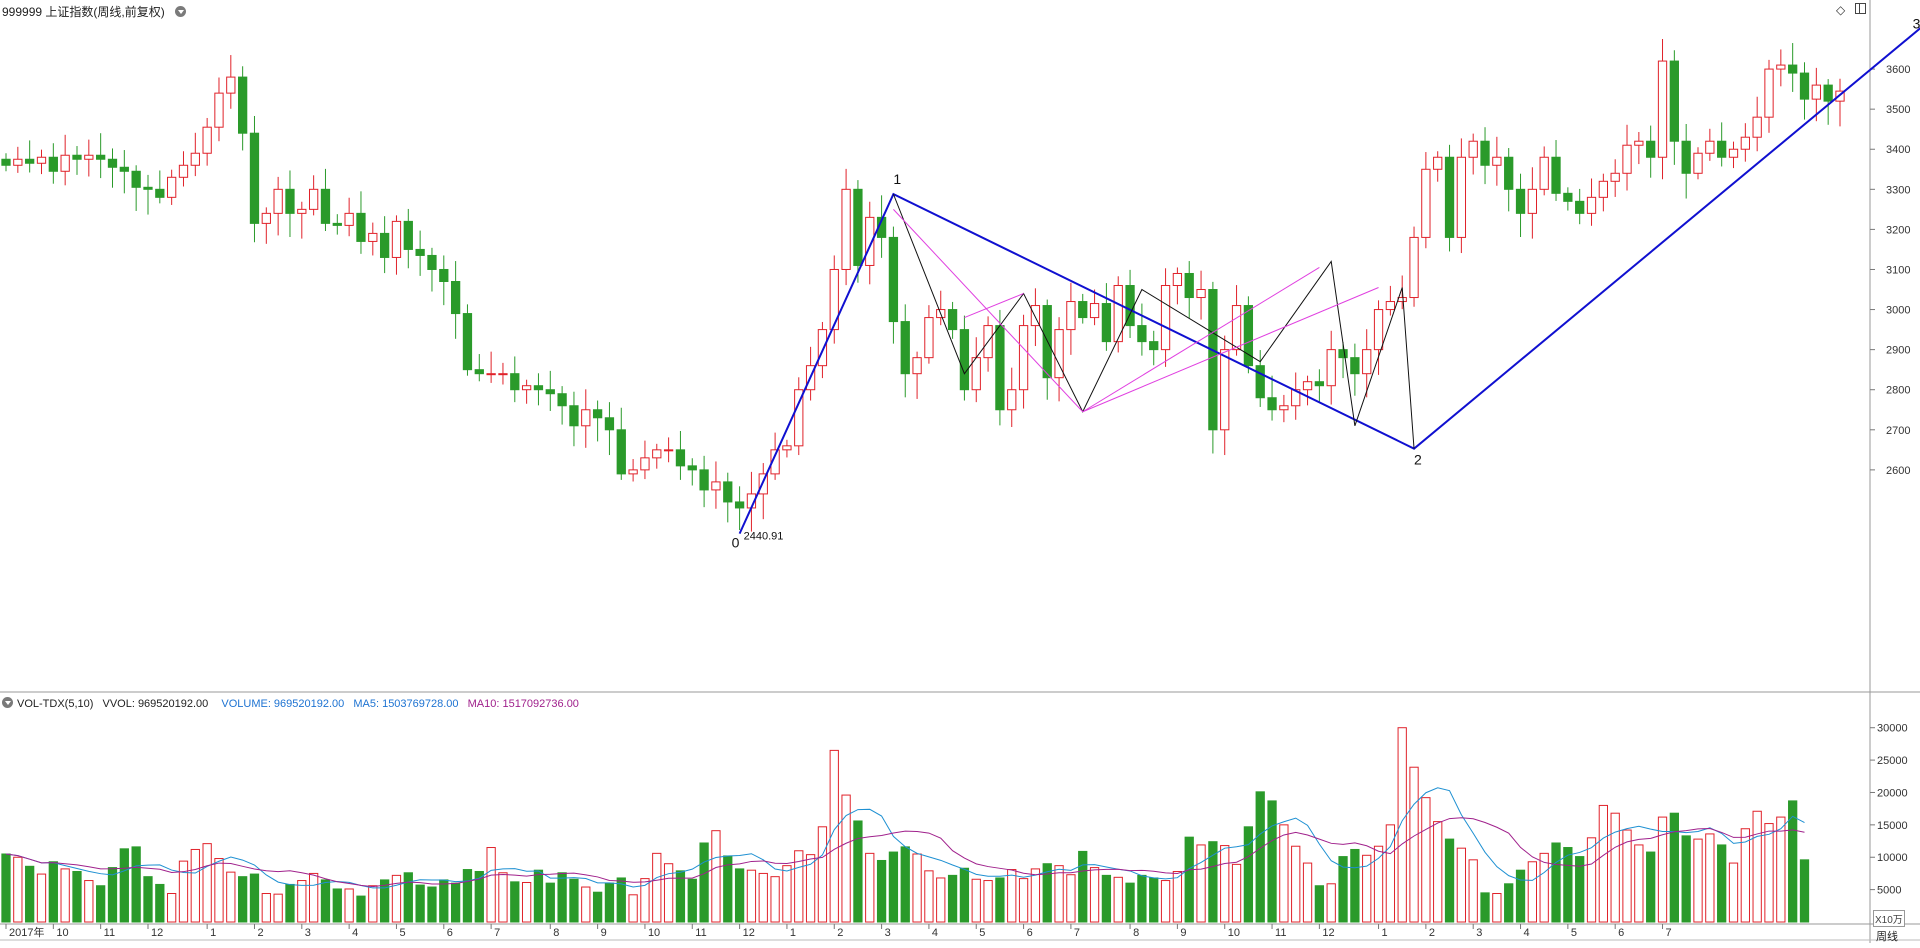 This screenshot has width=1920, height=948. I want to click on chart-title-text: 999999 上证指数(周线,前复权), so click(83, 12).